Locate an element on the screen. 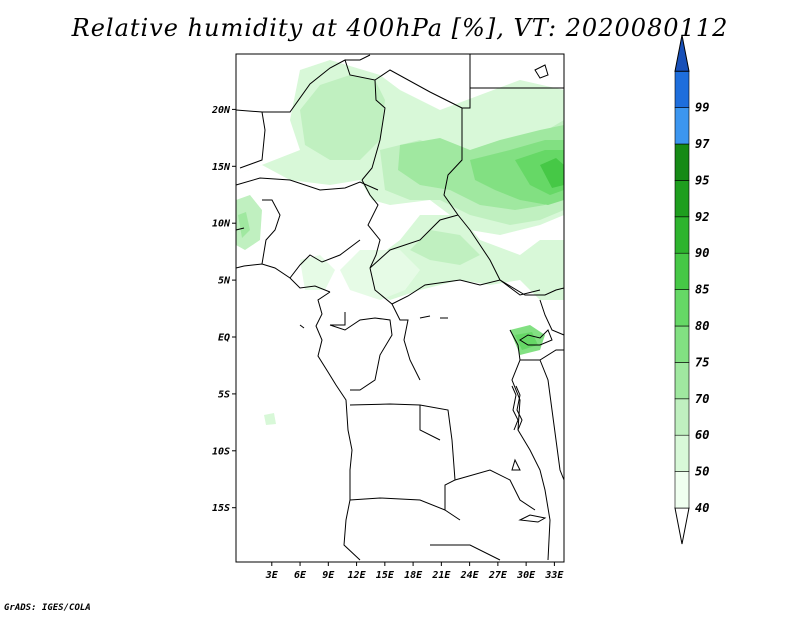 The image size is (800, 618). lat-tick-label: 10S is located at coordinates (221, 451).